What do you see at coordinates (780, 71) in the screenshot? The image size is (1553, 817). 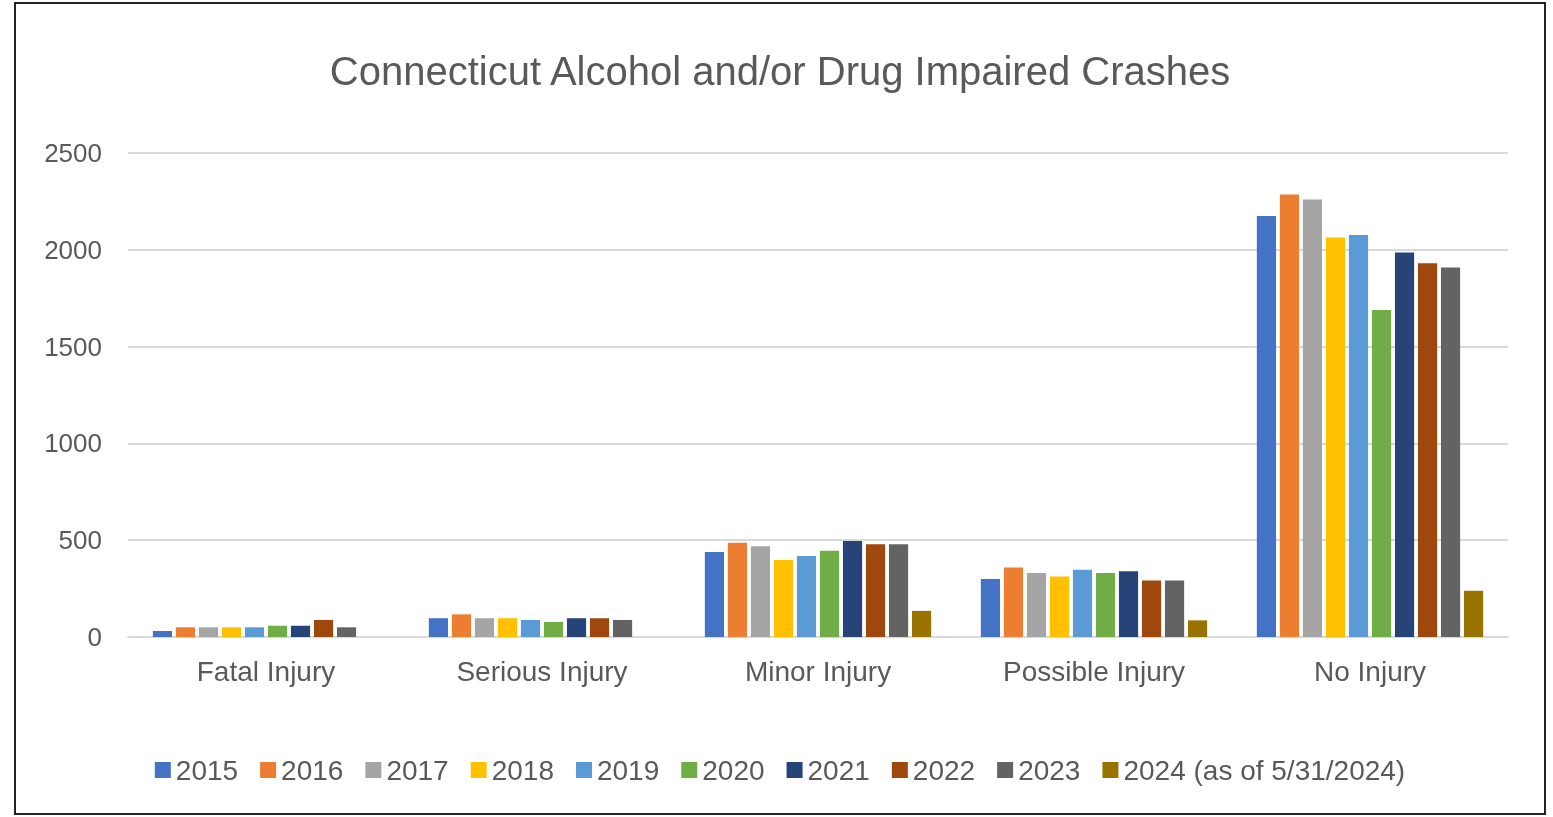 I see `chart-title: Connecticut Alcohol and/or Drug Impaired Crashes` at bounding box center [780, 71].